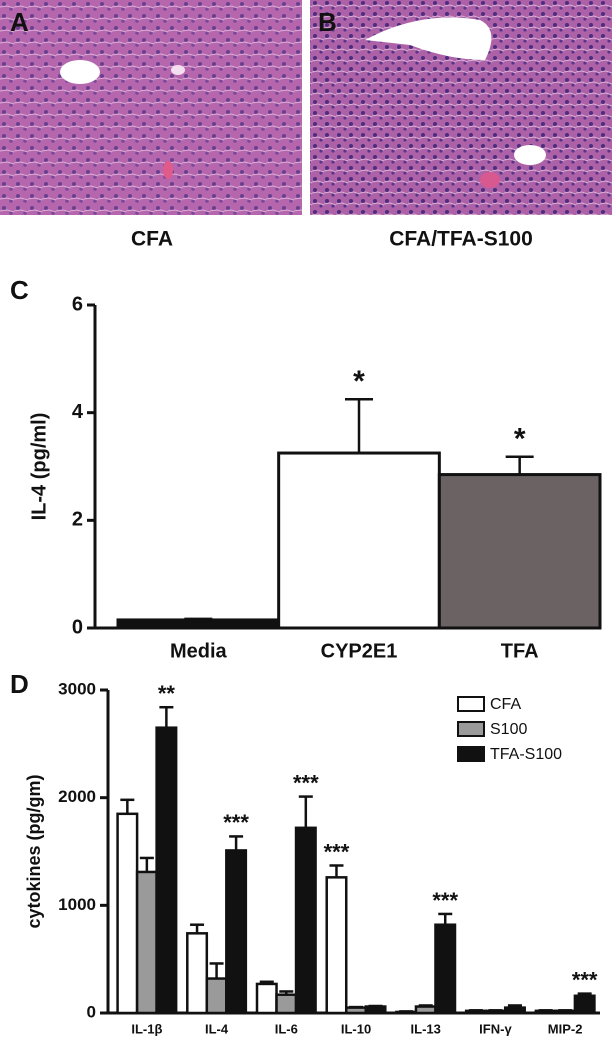 The image size is (612, 1050). I want to click on x-tick-label: IL-6, so click(286, 1028).